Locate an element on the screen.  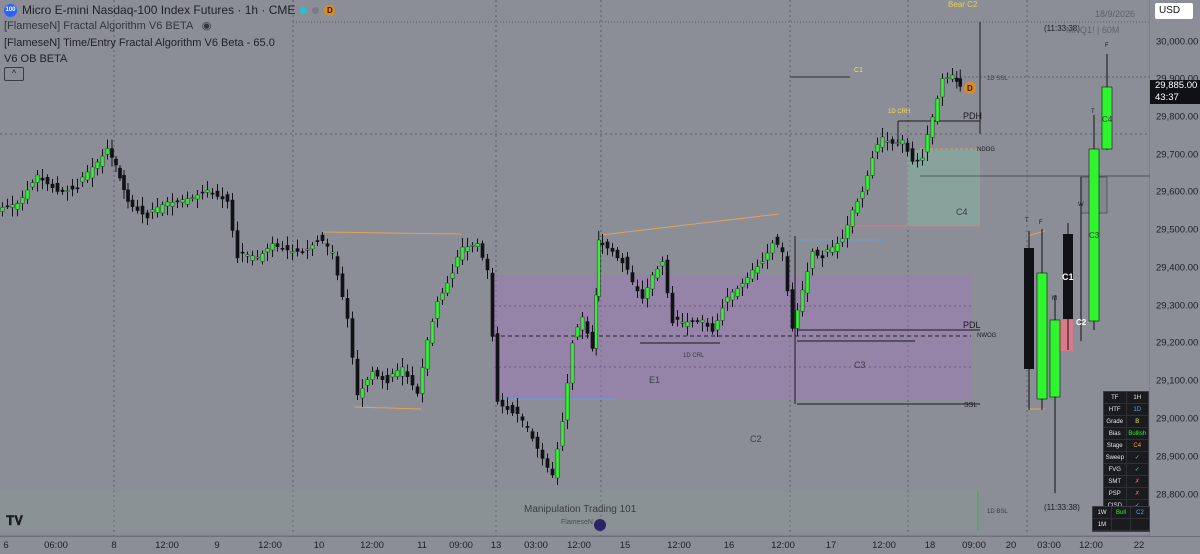
currency-select: USD is located at coordinates (1174, 11).